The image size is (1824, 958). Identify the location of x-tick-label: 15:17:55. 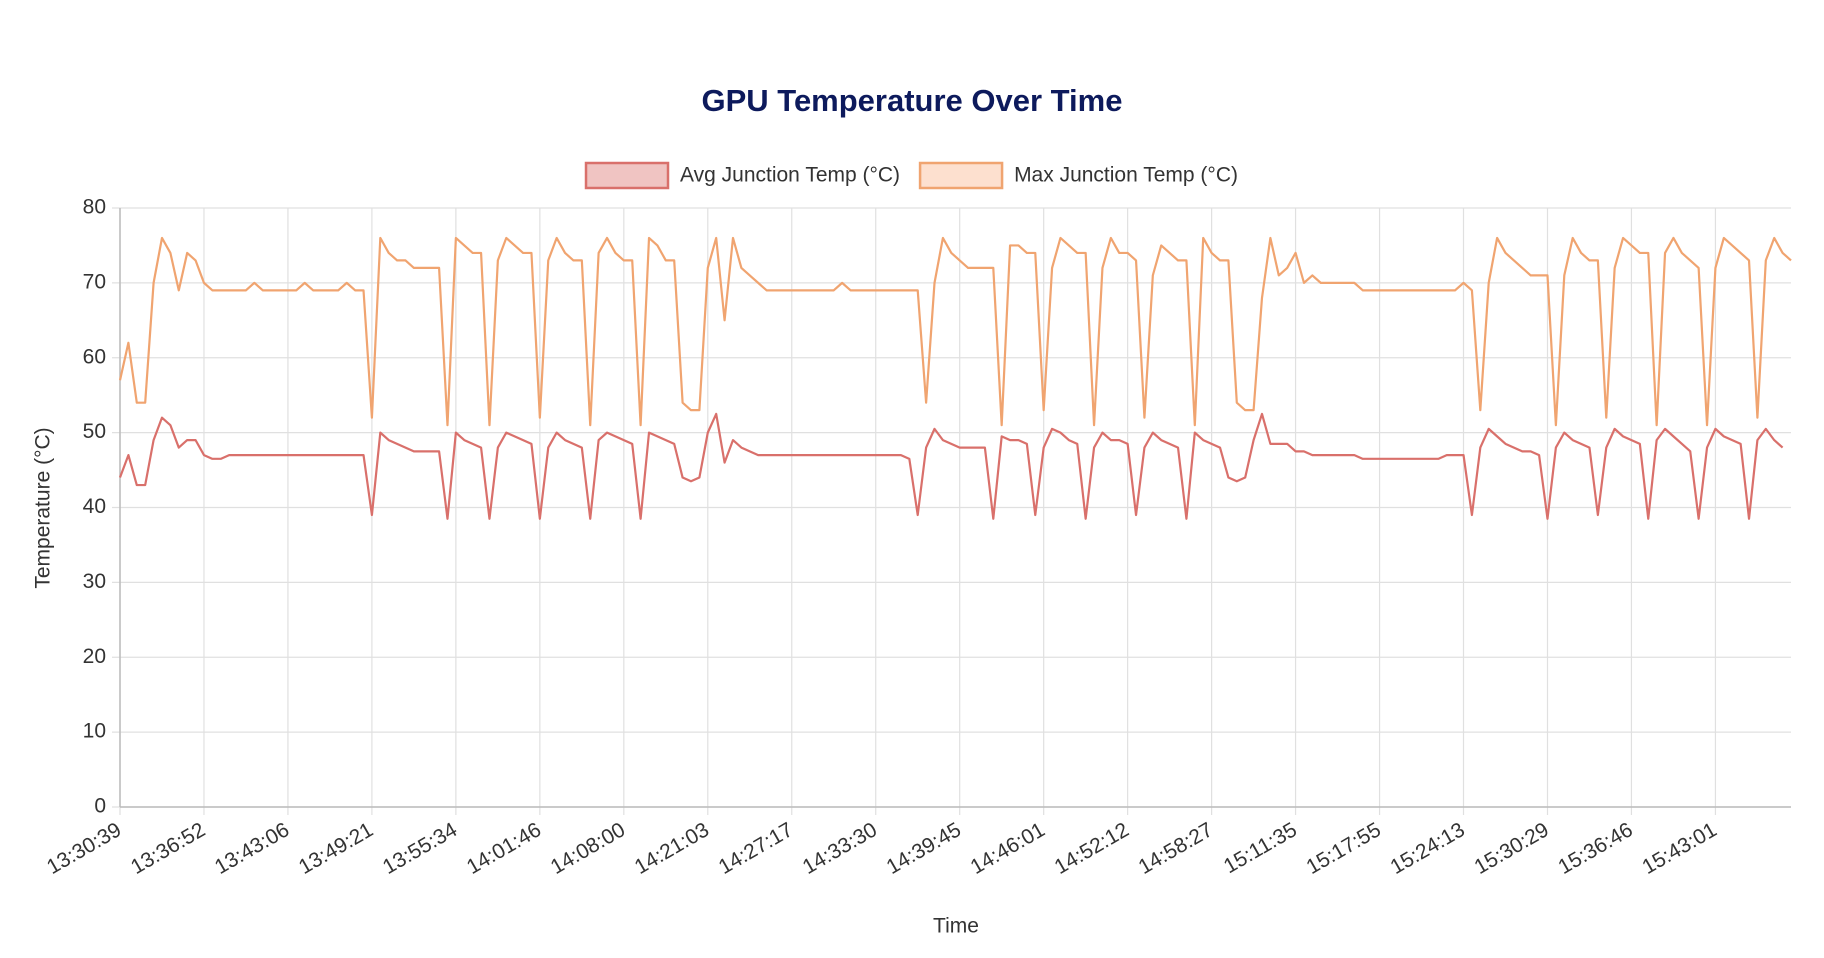
(1344, 848).